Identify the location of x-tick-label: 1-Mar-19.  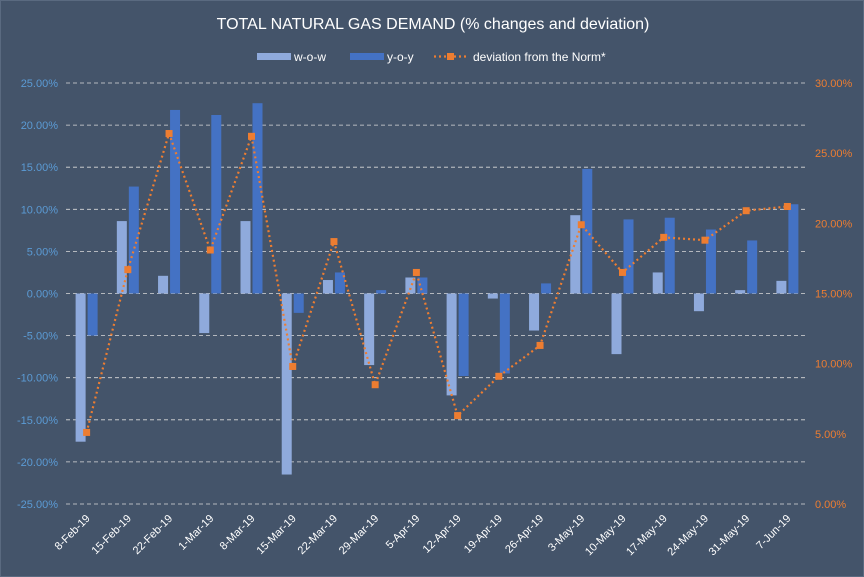
(196, 533).